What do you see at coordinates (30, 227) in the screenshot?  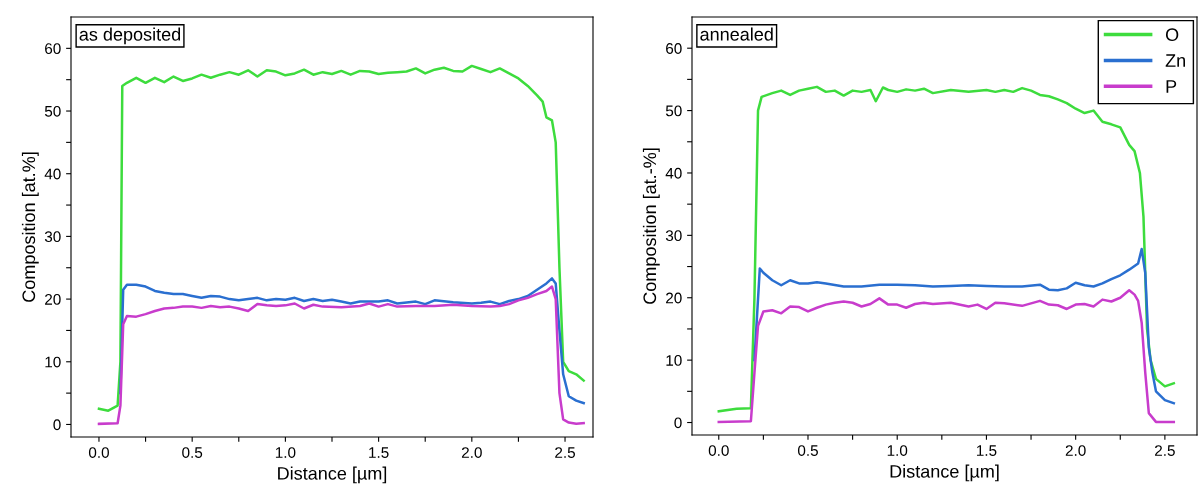 I see `y-axis-title: Composition [at.%]` at bounding box center [30, 227].